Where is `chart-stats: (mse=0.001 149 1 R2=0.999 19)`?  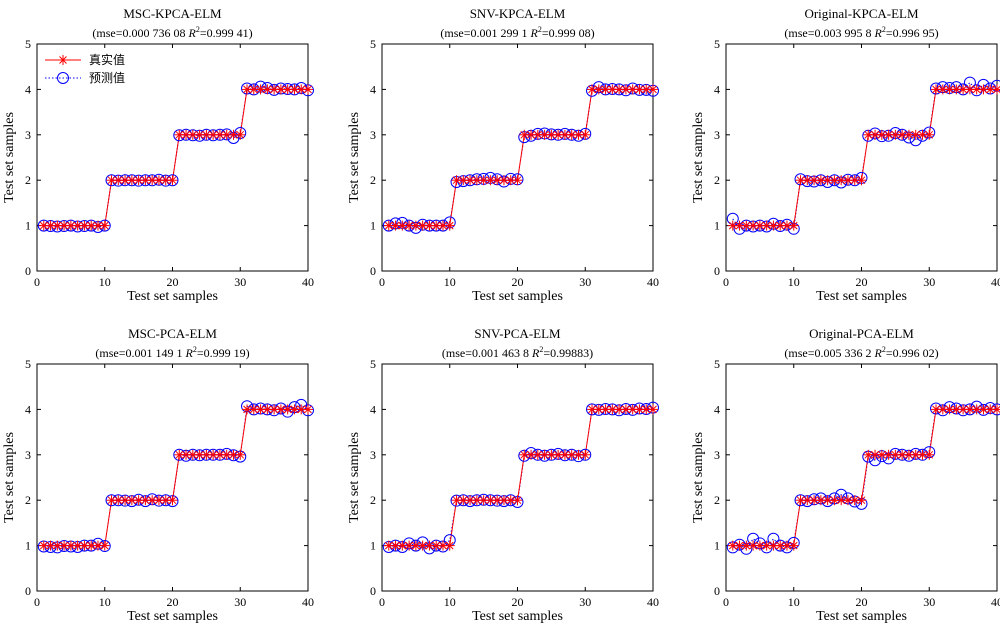 chart-stats: (mse=0.001 149 1 R2=0.999 19) is located at coordinates (172, 352).